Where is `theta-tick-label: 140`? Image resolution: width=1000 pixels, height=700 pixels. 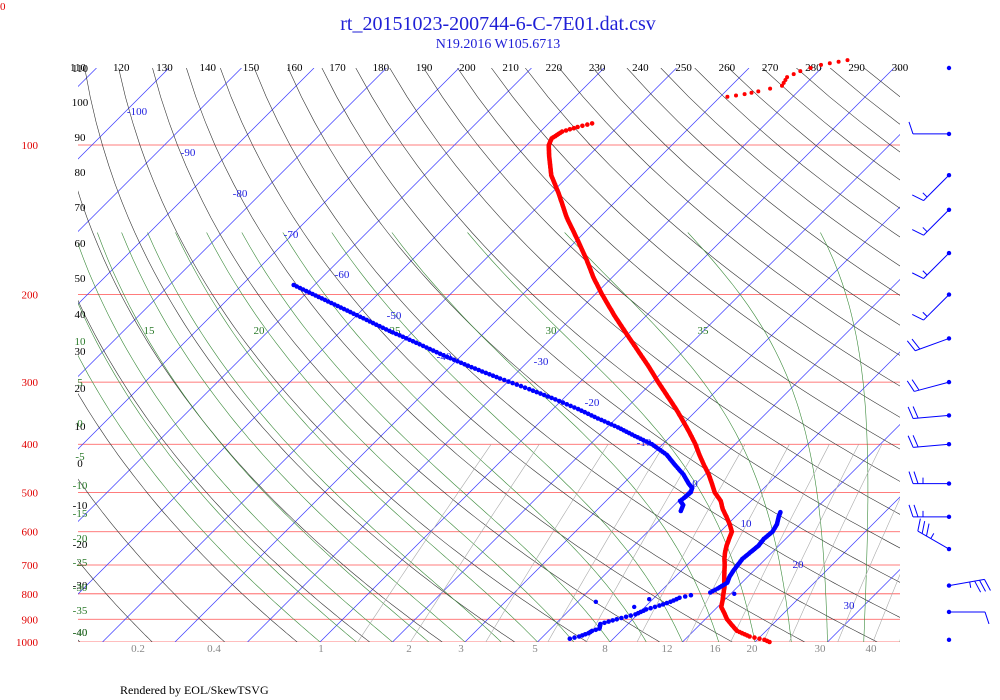
theta-tick-label: 140 is located at coordinates (208, 68).